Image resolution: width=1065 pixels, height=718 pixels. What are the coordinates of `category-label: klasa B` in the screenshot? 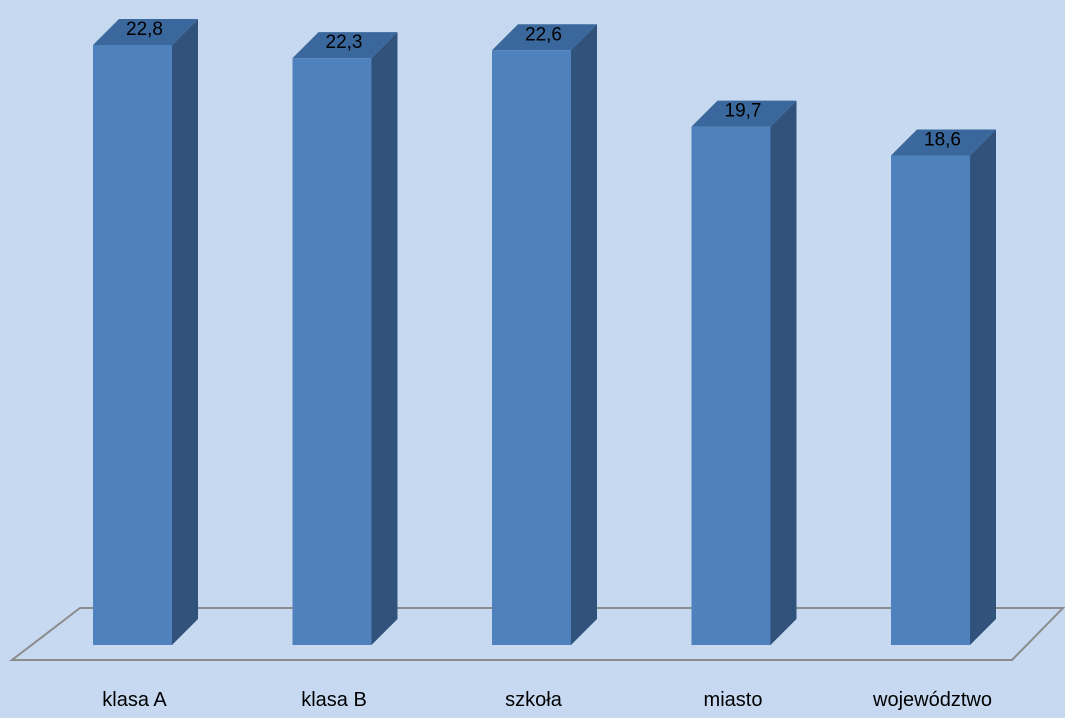 It's located at (334, 700).